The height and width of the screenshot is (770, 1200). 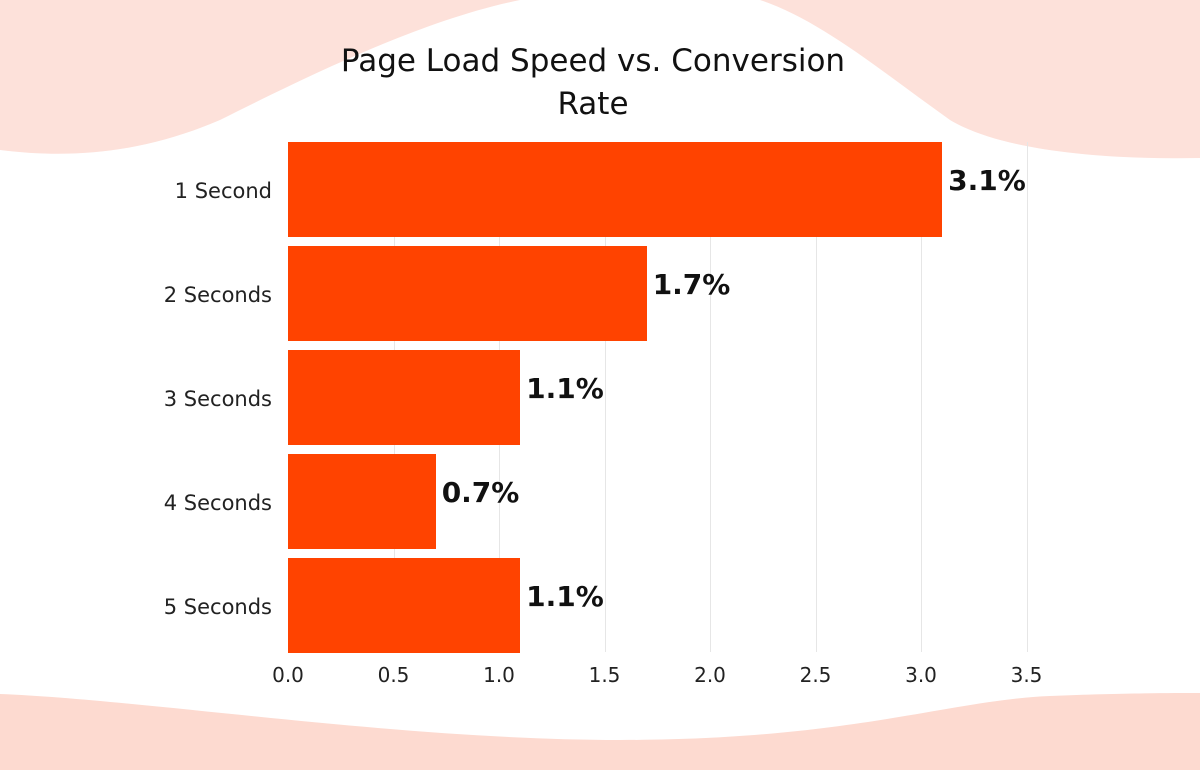 I want to click on x-tick-label: 1.5, so click(x=604, y=675).